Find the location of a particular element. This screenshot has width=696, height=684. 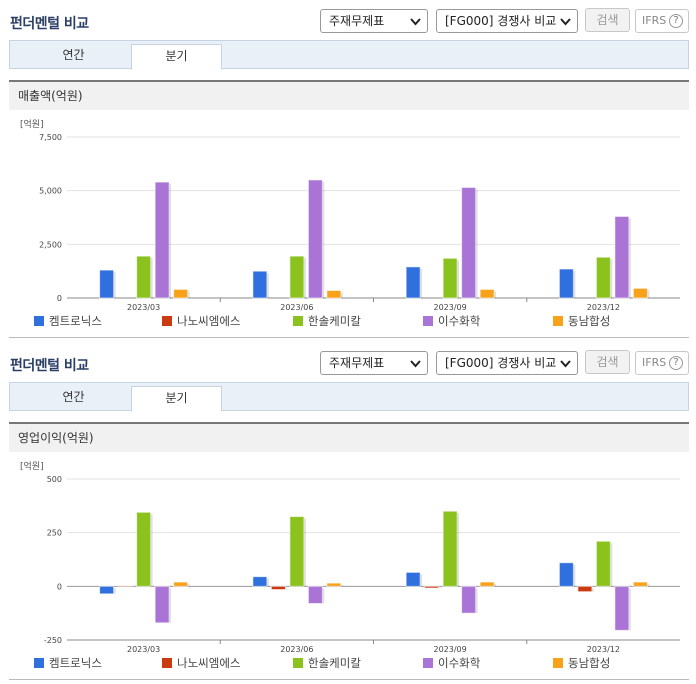

section-title: 펀더멘털 비교 is located at coordinates (49, 366).